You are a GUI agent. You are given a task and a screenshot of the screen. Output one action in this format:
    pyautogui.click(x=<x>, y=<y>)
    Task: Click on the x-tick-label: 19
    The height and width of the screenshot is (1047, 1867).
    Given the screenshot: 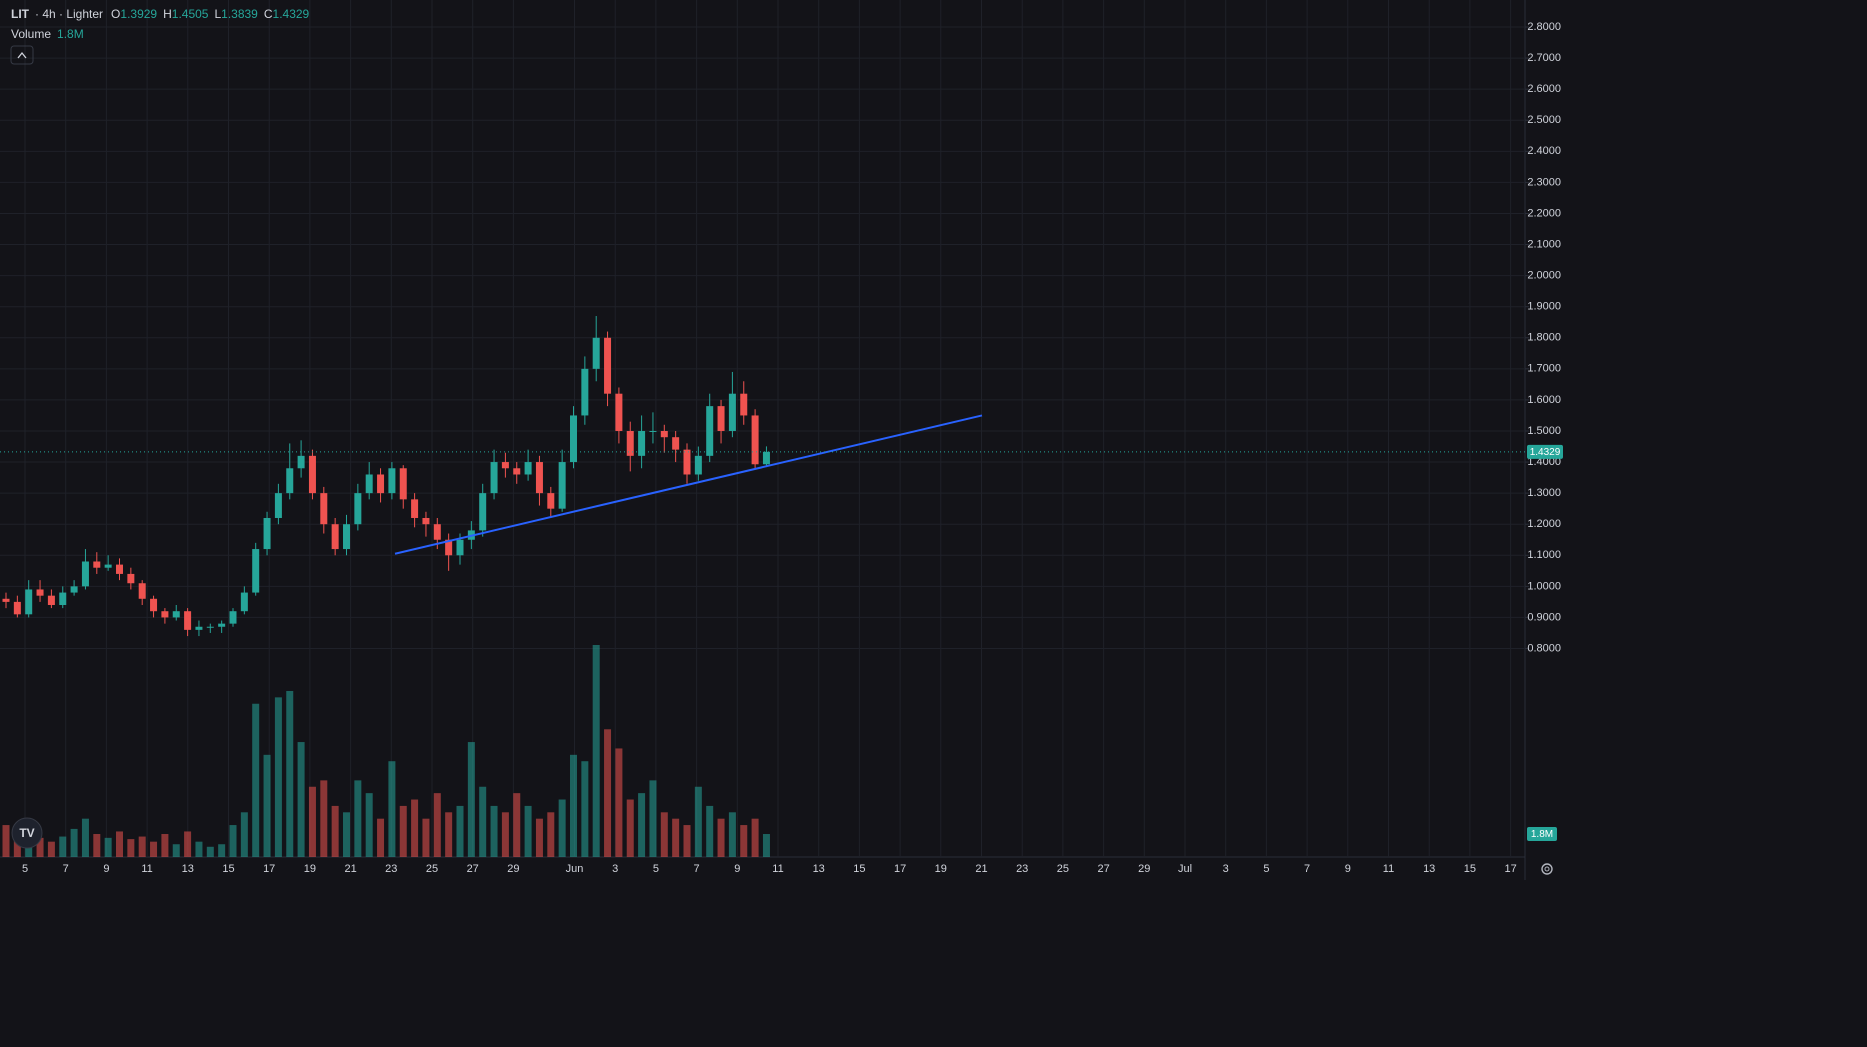 What is the action you would take?
    pyautogui.click(x=310, y=869)
    